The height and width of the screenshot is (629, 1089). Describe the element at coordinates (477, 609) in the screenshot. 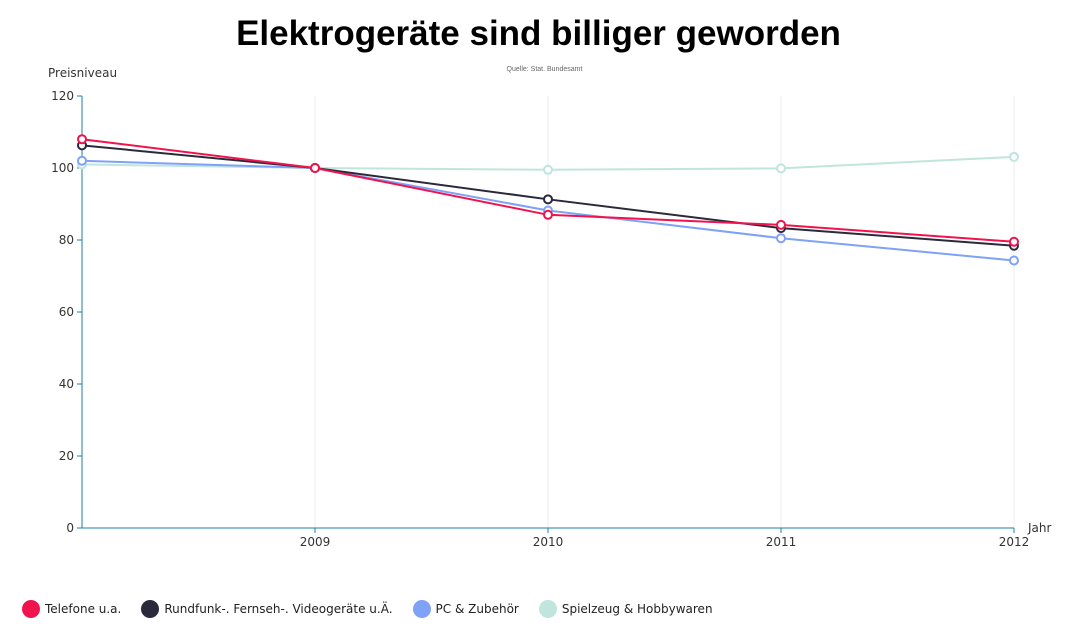

I see `legend-label: PC & Zubehör` at that location.